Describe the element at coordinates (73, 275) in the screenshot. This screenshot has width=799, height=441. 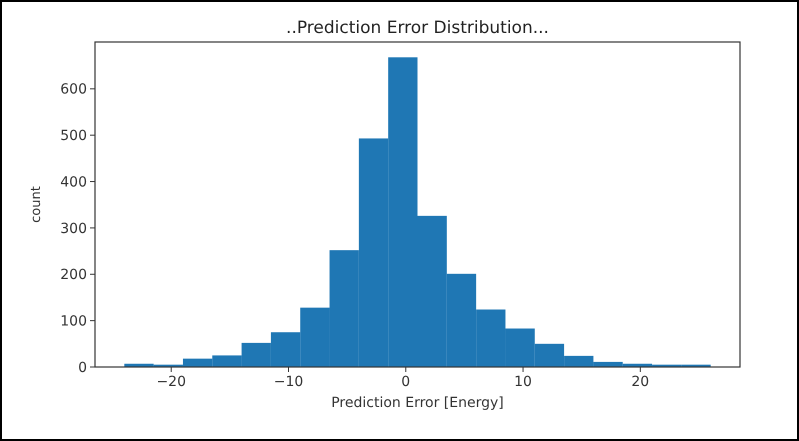
I see `y-tick-label: 200` at that location.